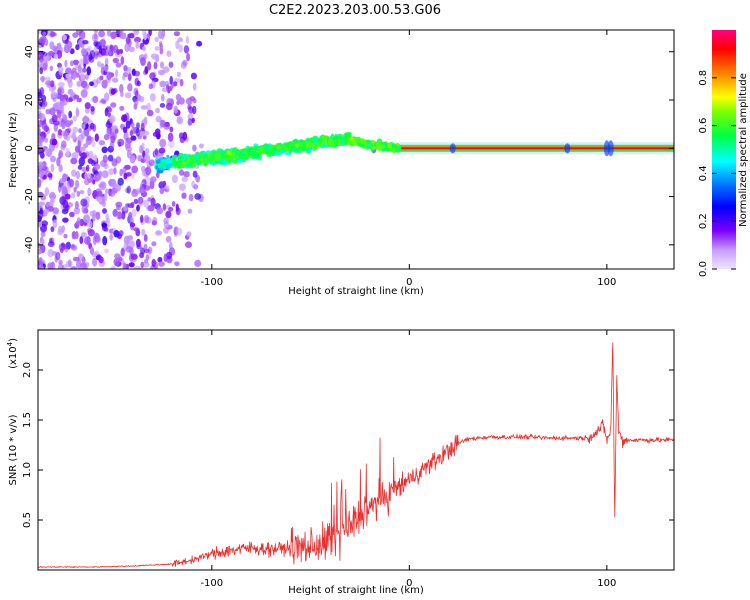  Describe the element at coordinates (353, 141) in the screenshot. I see `transition-blob` at that location.